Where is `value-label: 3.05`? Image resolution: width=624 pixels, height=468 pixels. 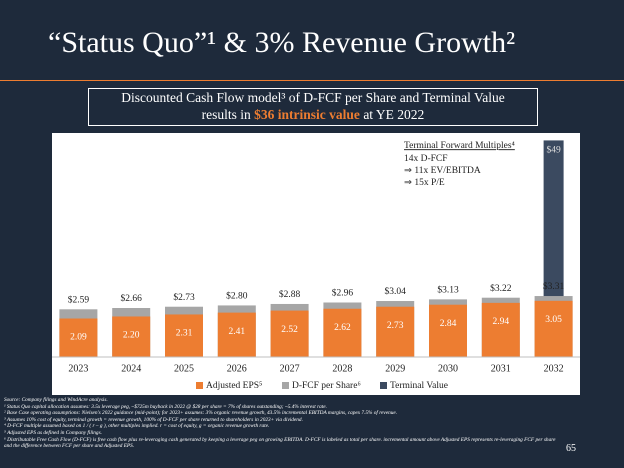
value-label: 3.05 is located at coordinates (553, 320).